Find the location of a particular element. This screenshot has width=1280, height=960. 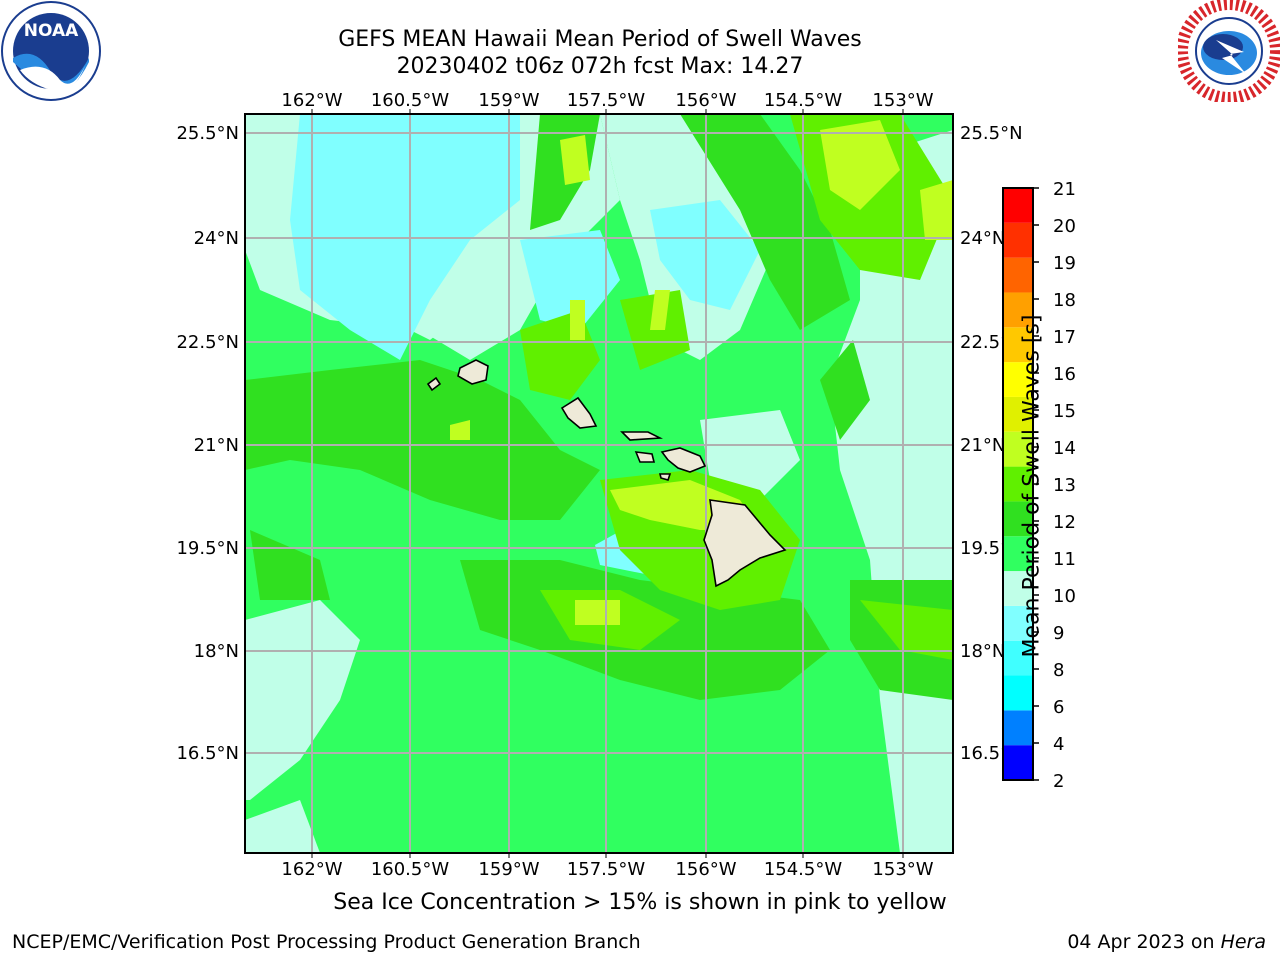

lon-label-bottom-0: 162°W is located at coordinates (311, 869).